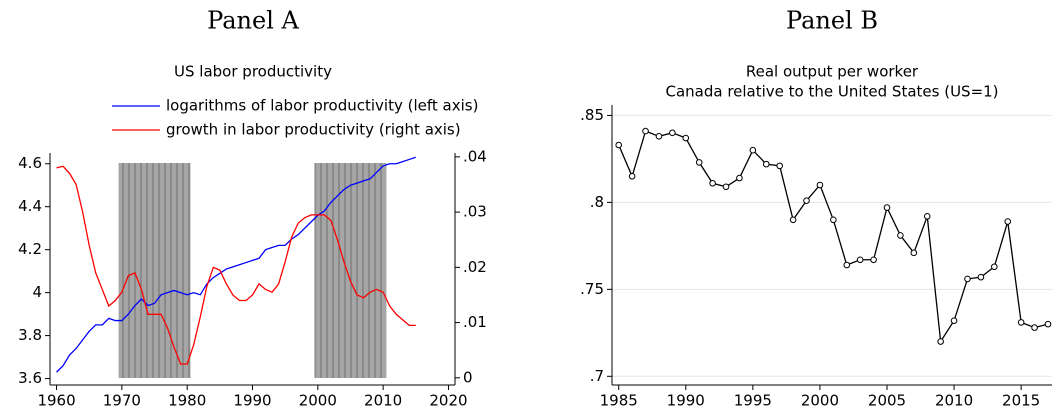  Describe the element at coordinates (468, 377) in the screenshot. I see `y2-tick-label: 0` at that location.